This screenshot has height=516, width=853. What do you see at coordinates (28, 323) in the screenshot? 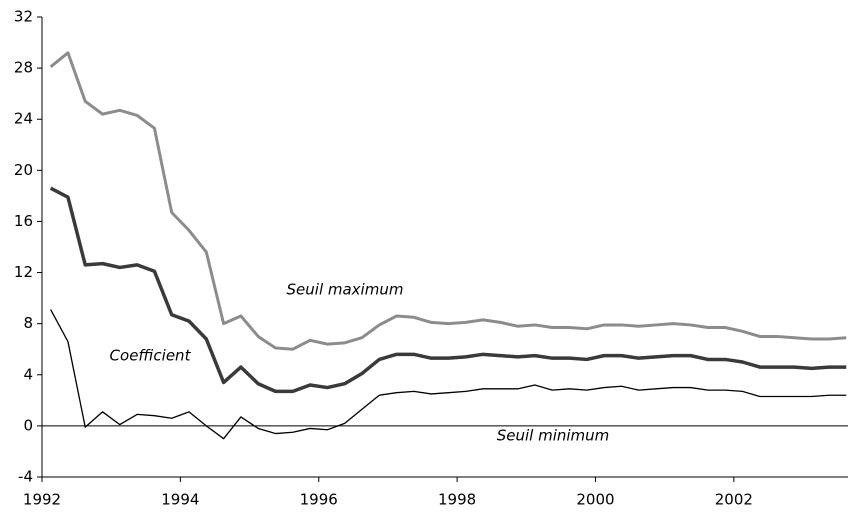
I see `y-tick-label: 8` at bounding box center [28, 323].